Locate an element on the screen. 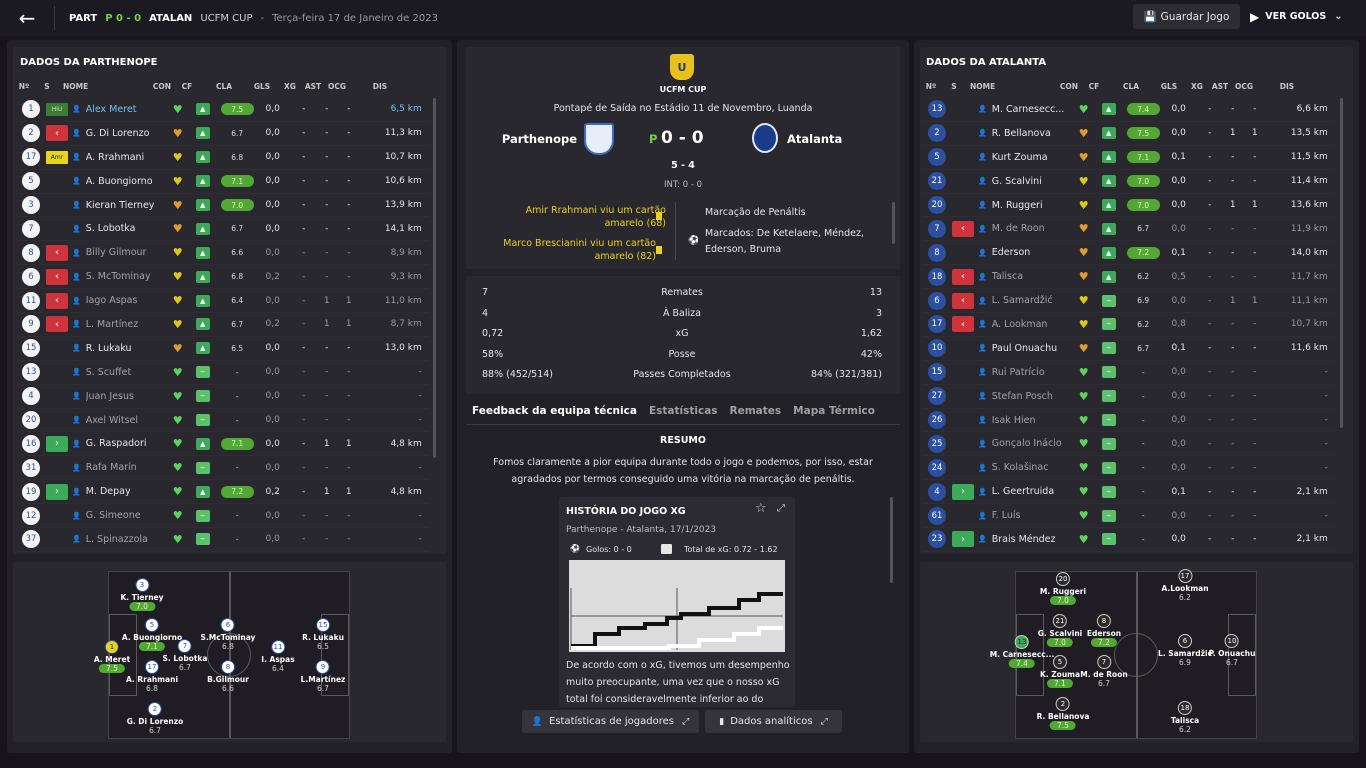 This screenshot has width=1366, height=768. formation-player: 6 L. Samardžić 6.9 is located at coordinates (1185, 650).